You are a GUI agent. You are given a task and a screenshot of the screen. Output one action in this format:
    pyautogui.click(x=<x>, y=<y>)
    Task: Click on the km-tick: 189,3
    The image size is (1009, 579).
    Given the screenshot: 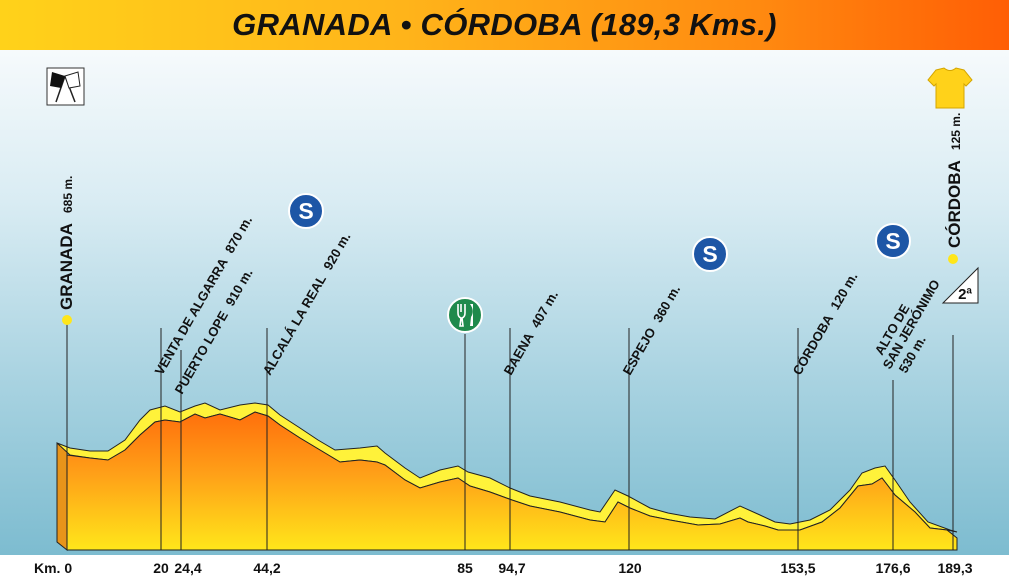 What is the action you would take?
    pyautogui.click(x=954, y=568)
    